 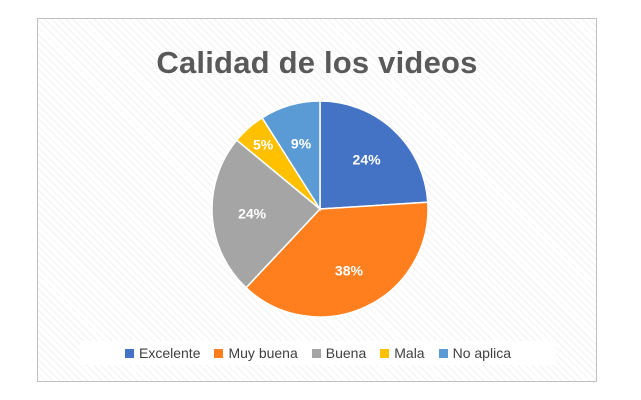 What do you see at coordinates (443, 353) in the screenshot?
I see `legend-swatch-no-aplica` at bounding box center [443, 353].